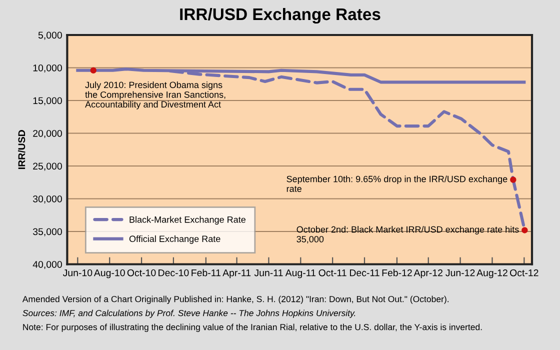 This screenshot has width=560, height=350. I want to click on text: Note: For purposes of illustrating the declining value of the Iranian Rial, relative to the U.S. dollar, the Y-axis is inverted., so click(252, 328).